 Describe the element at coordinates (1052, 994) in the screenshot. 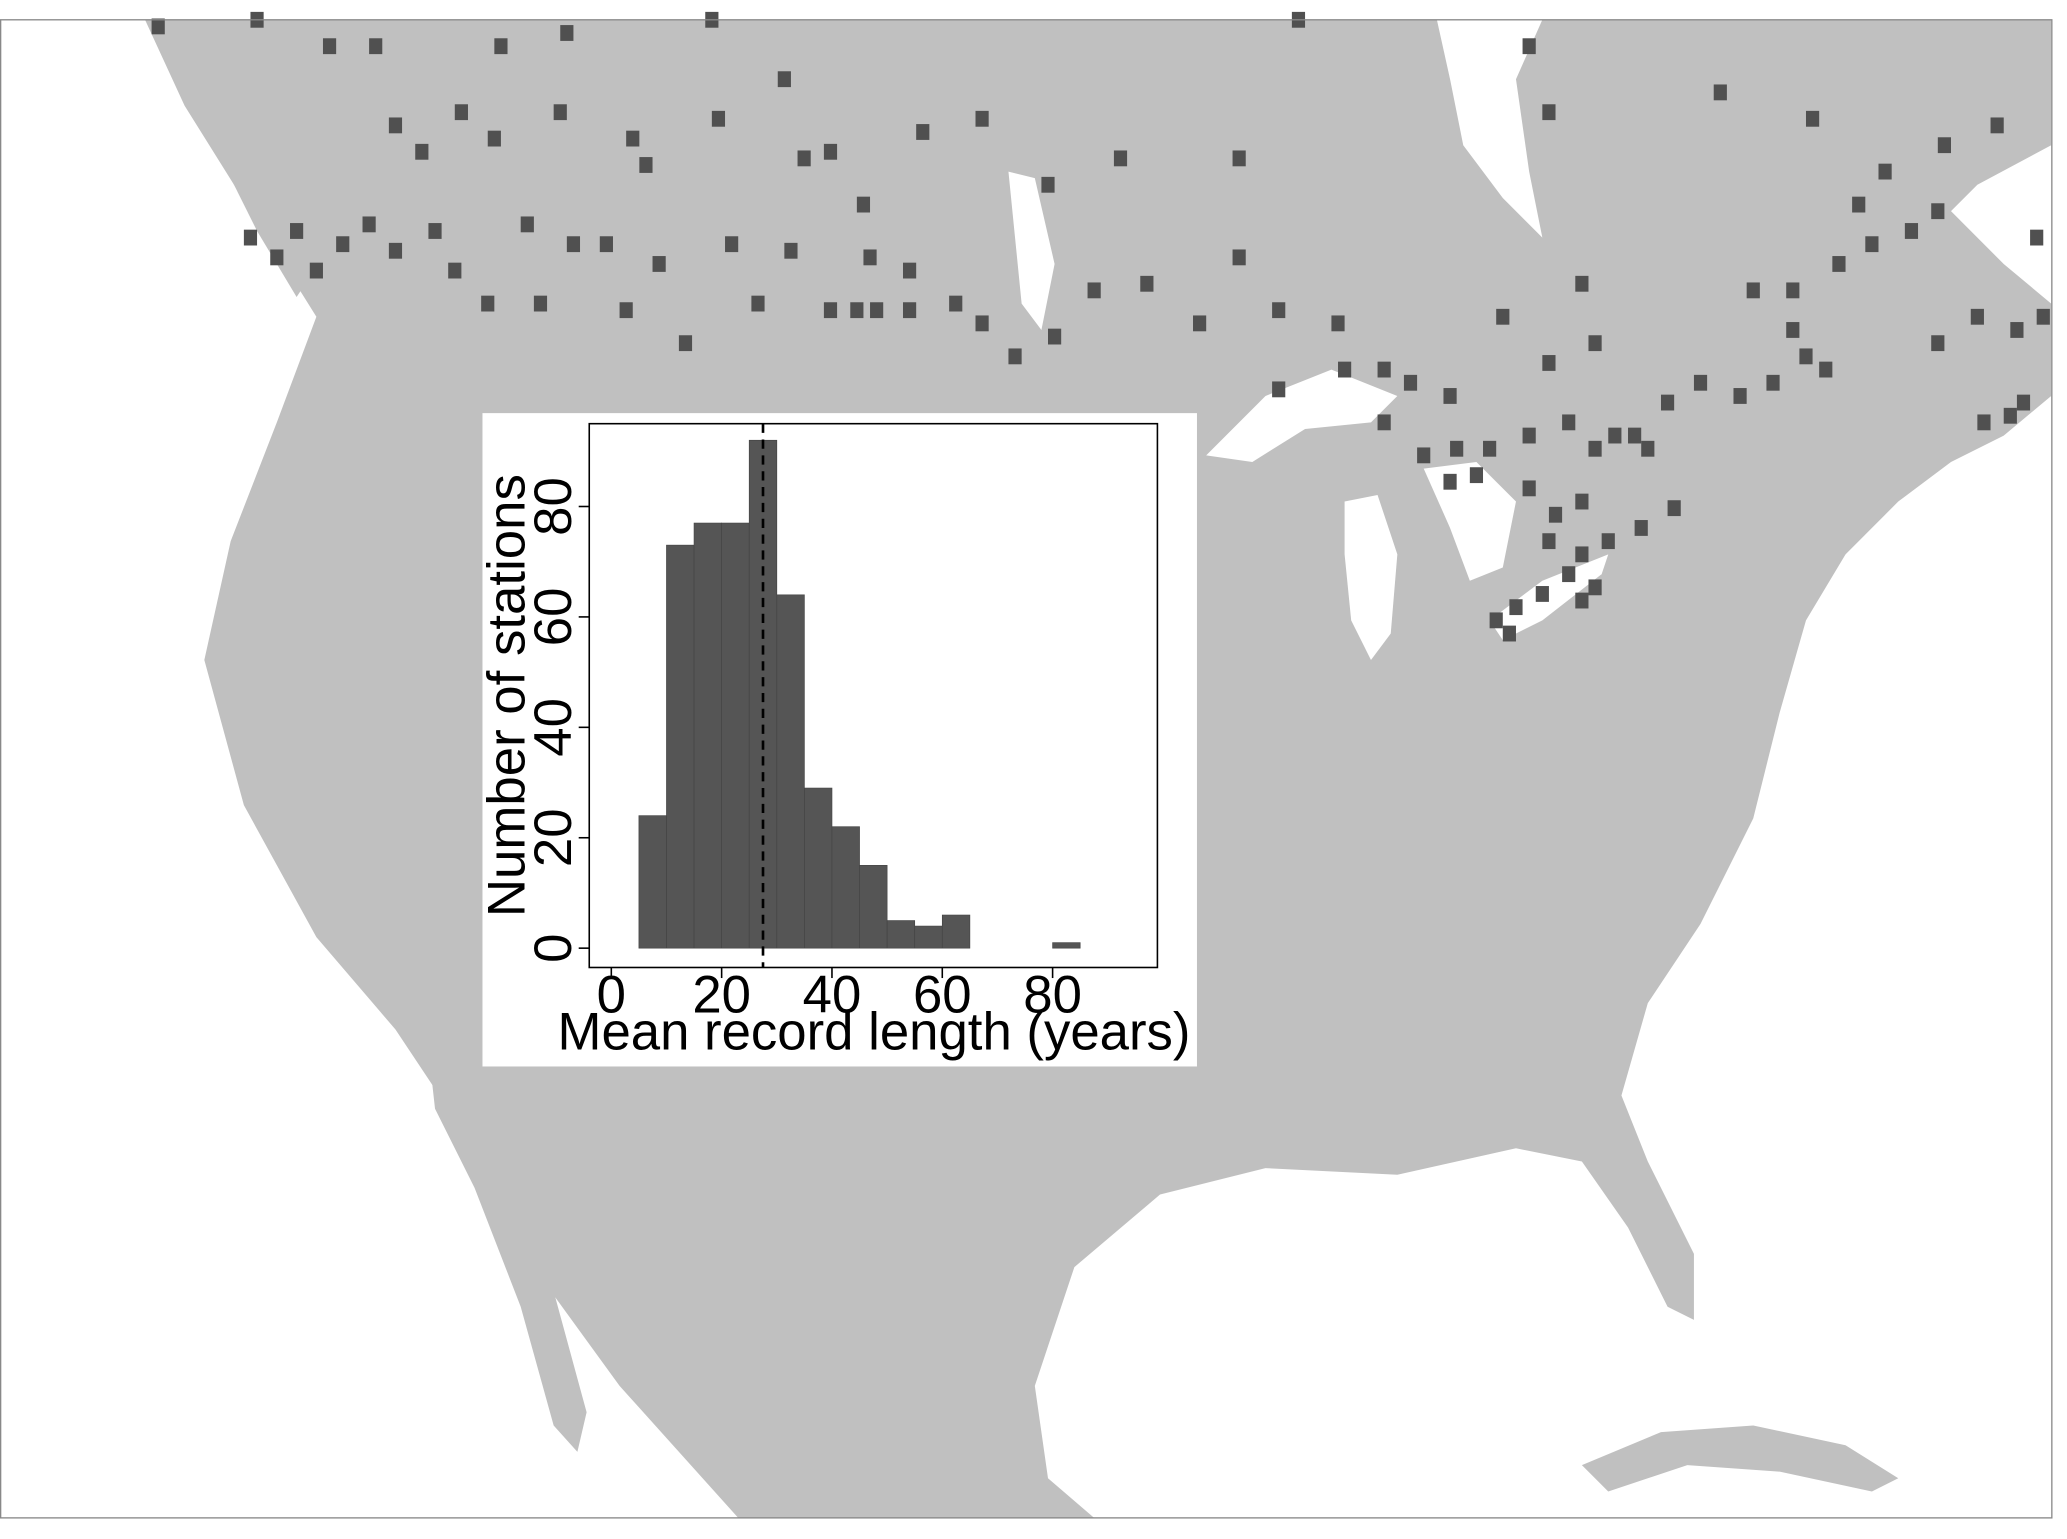

I see `x-tick-label: 80` at that location.